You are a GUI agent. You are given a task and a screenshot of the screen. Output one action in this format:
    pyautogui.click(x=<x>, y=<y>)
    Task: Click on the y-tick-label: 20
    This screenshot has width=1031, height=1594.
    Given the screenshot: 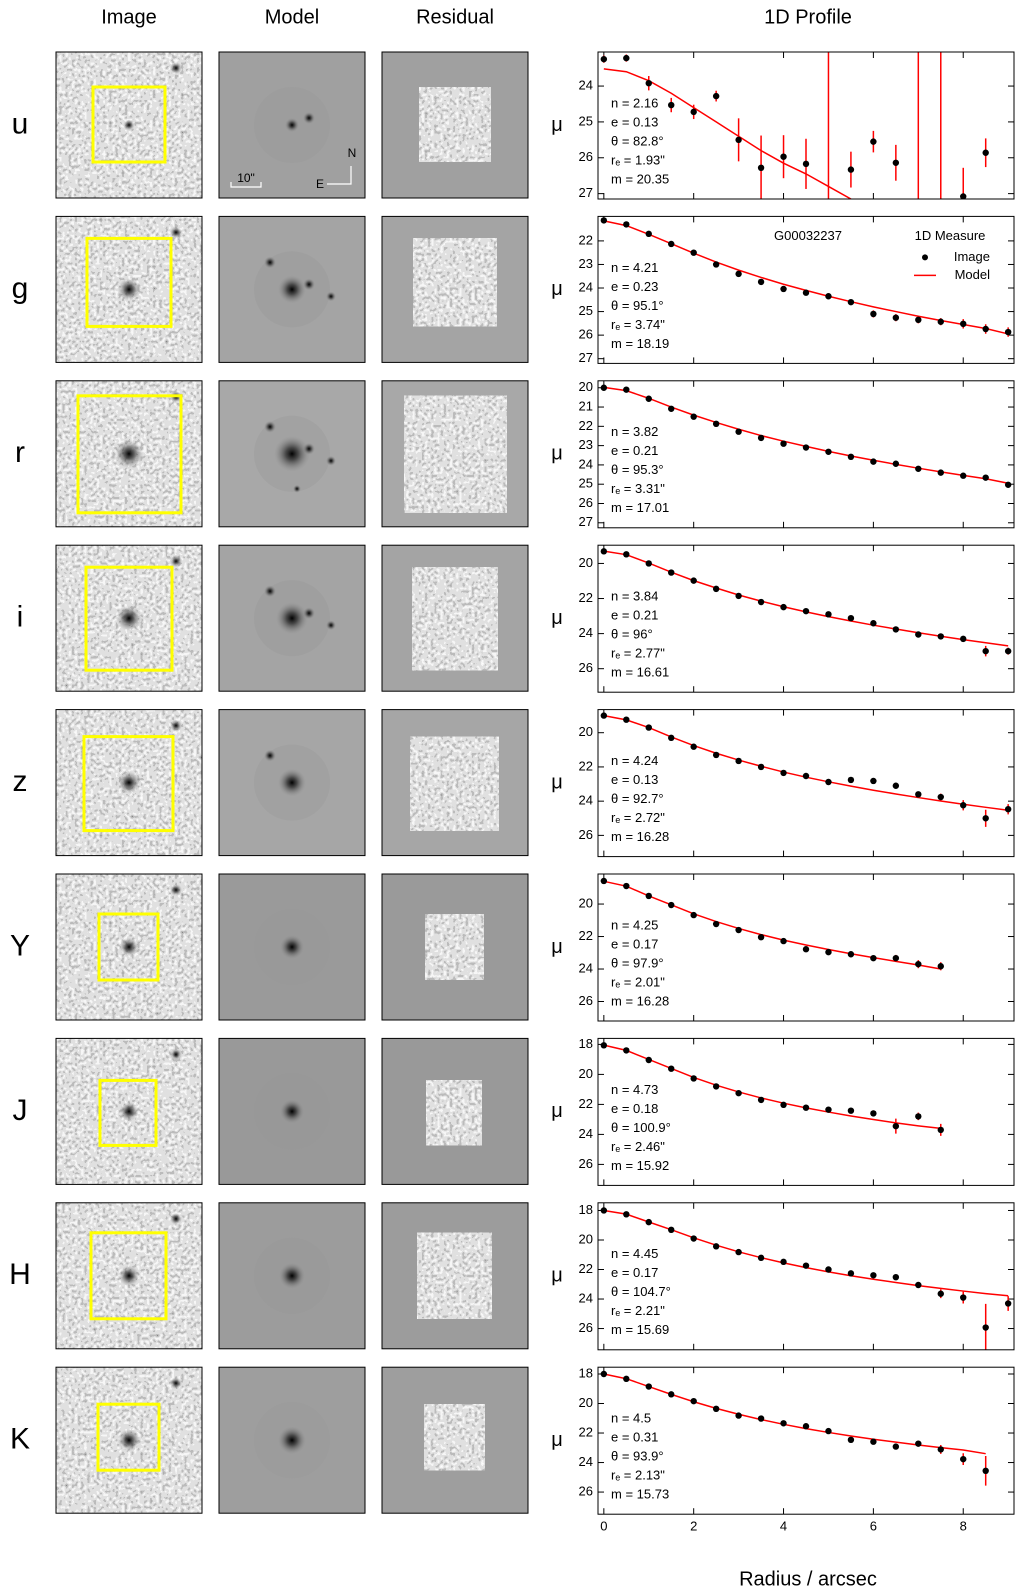 What is the action you would take?
    pyautogui.click(x=586, y=1238)
    